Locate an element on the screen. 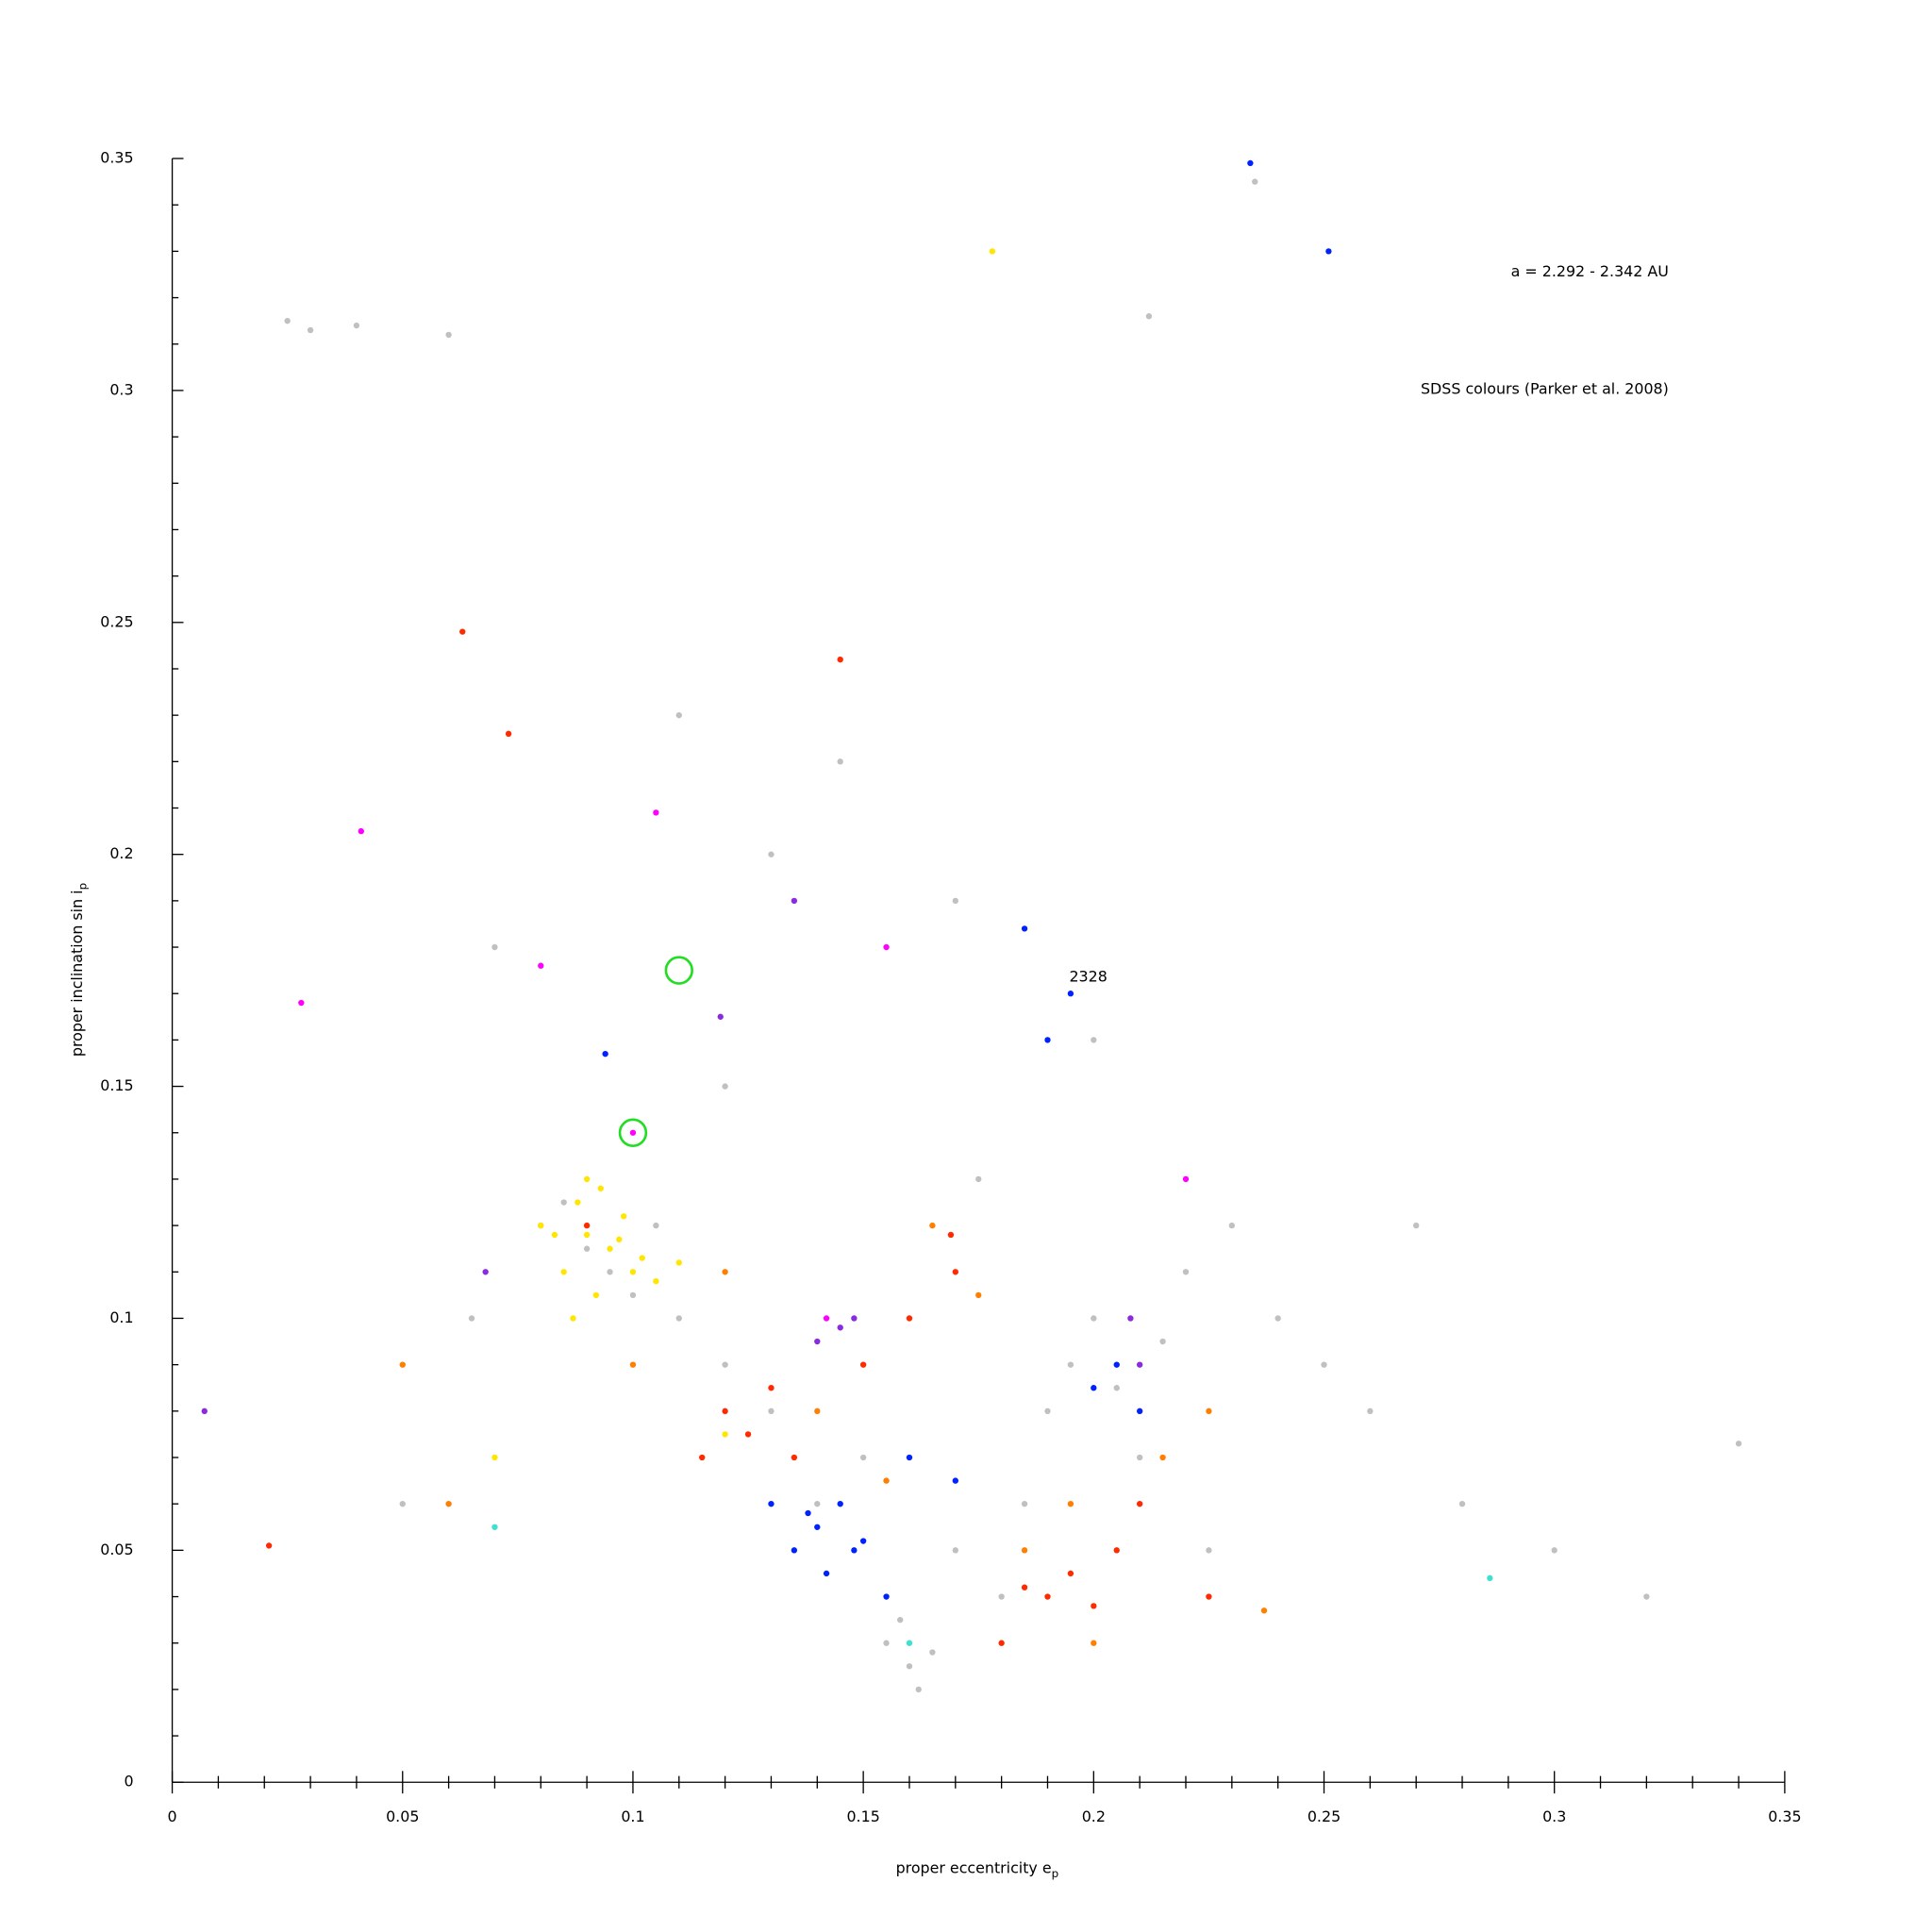 The height and width of the screenshot is (1932, 1932). y-tick-label: 0.05 is located at coordinates (117, 1549).